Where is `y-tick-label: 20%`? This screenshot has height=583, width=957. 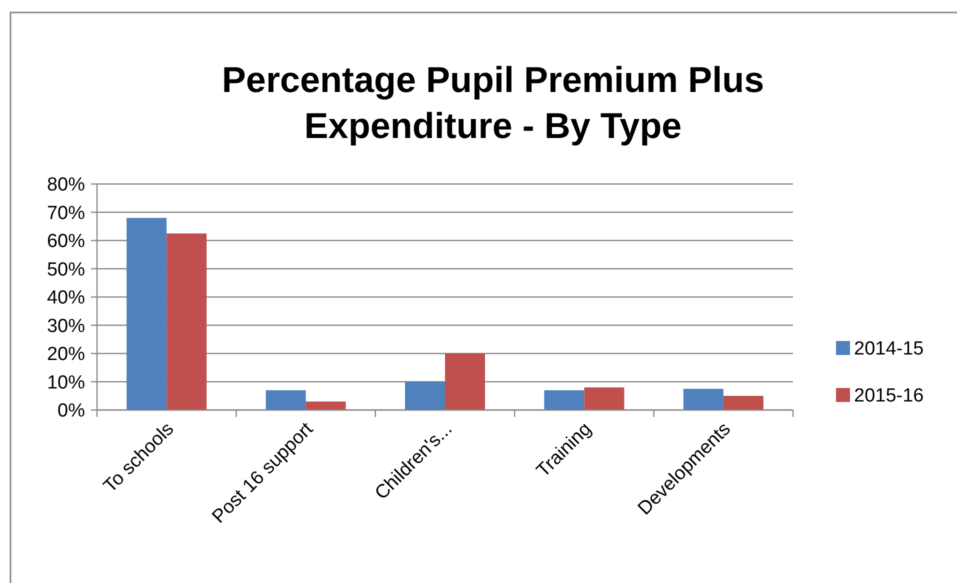 y-tick-label: 20% is located at coordinates (66, 355).